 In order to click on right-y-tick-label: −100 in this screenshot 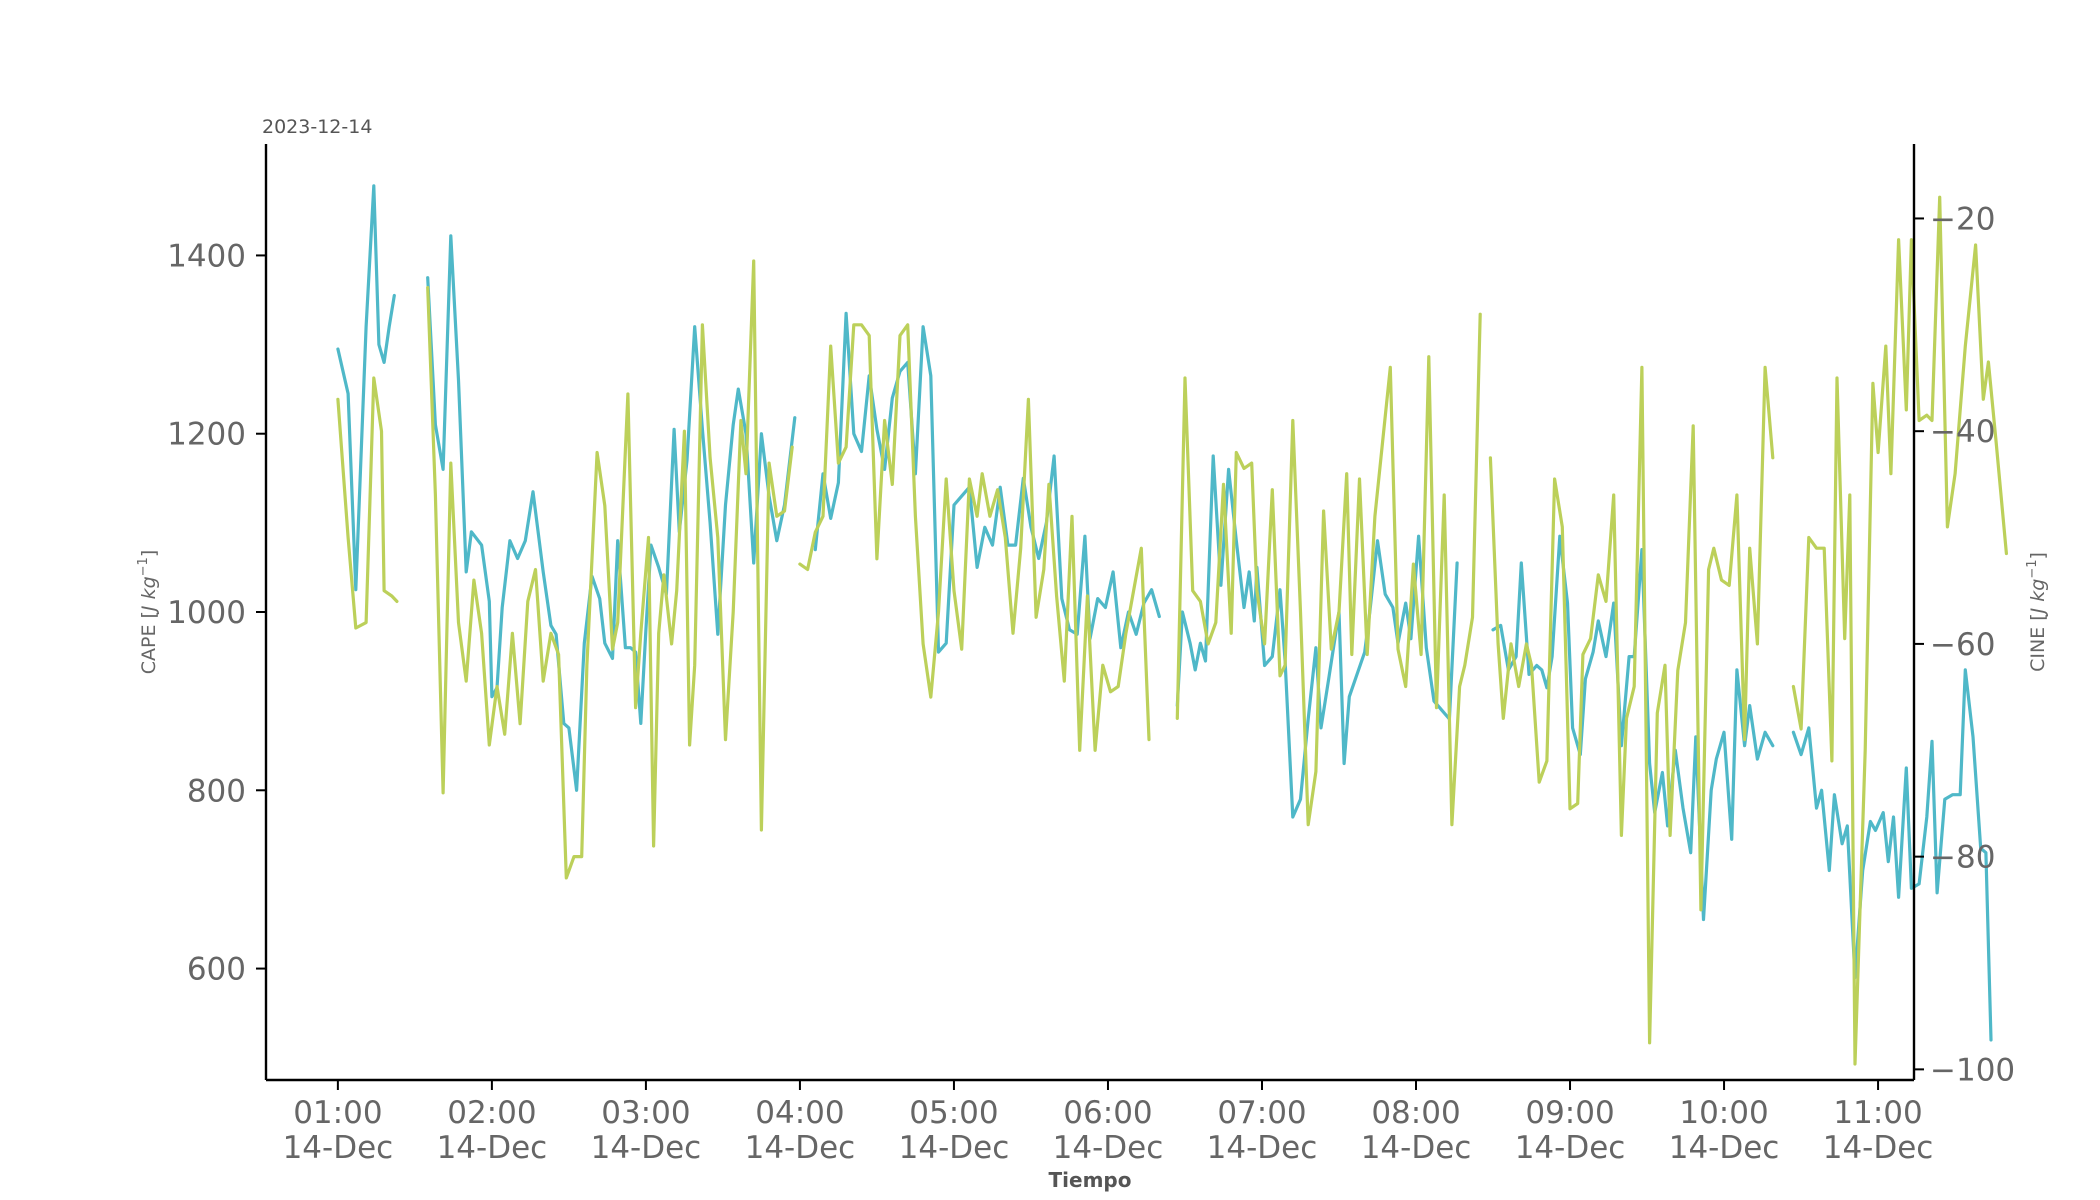, I will do `click(1972, 1070)`.